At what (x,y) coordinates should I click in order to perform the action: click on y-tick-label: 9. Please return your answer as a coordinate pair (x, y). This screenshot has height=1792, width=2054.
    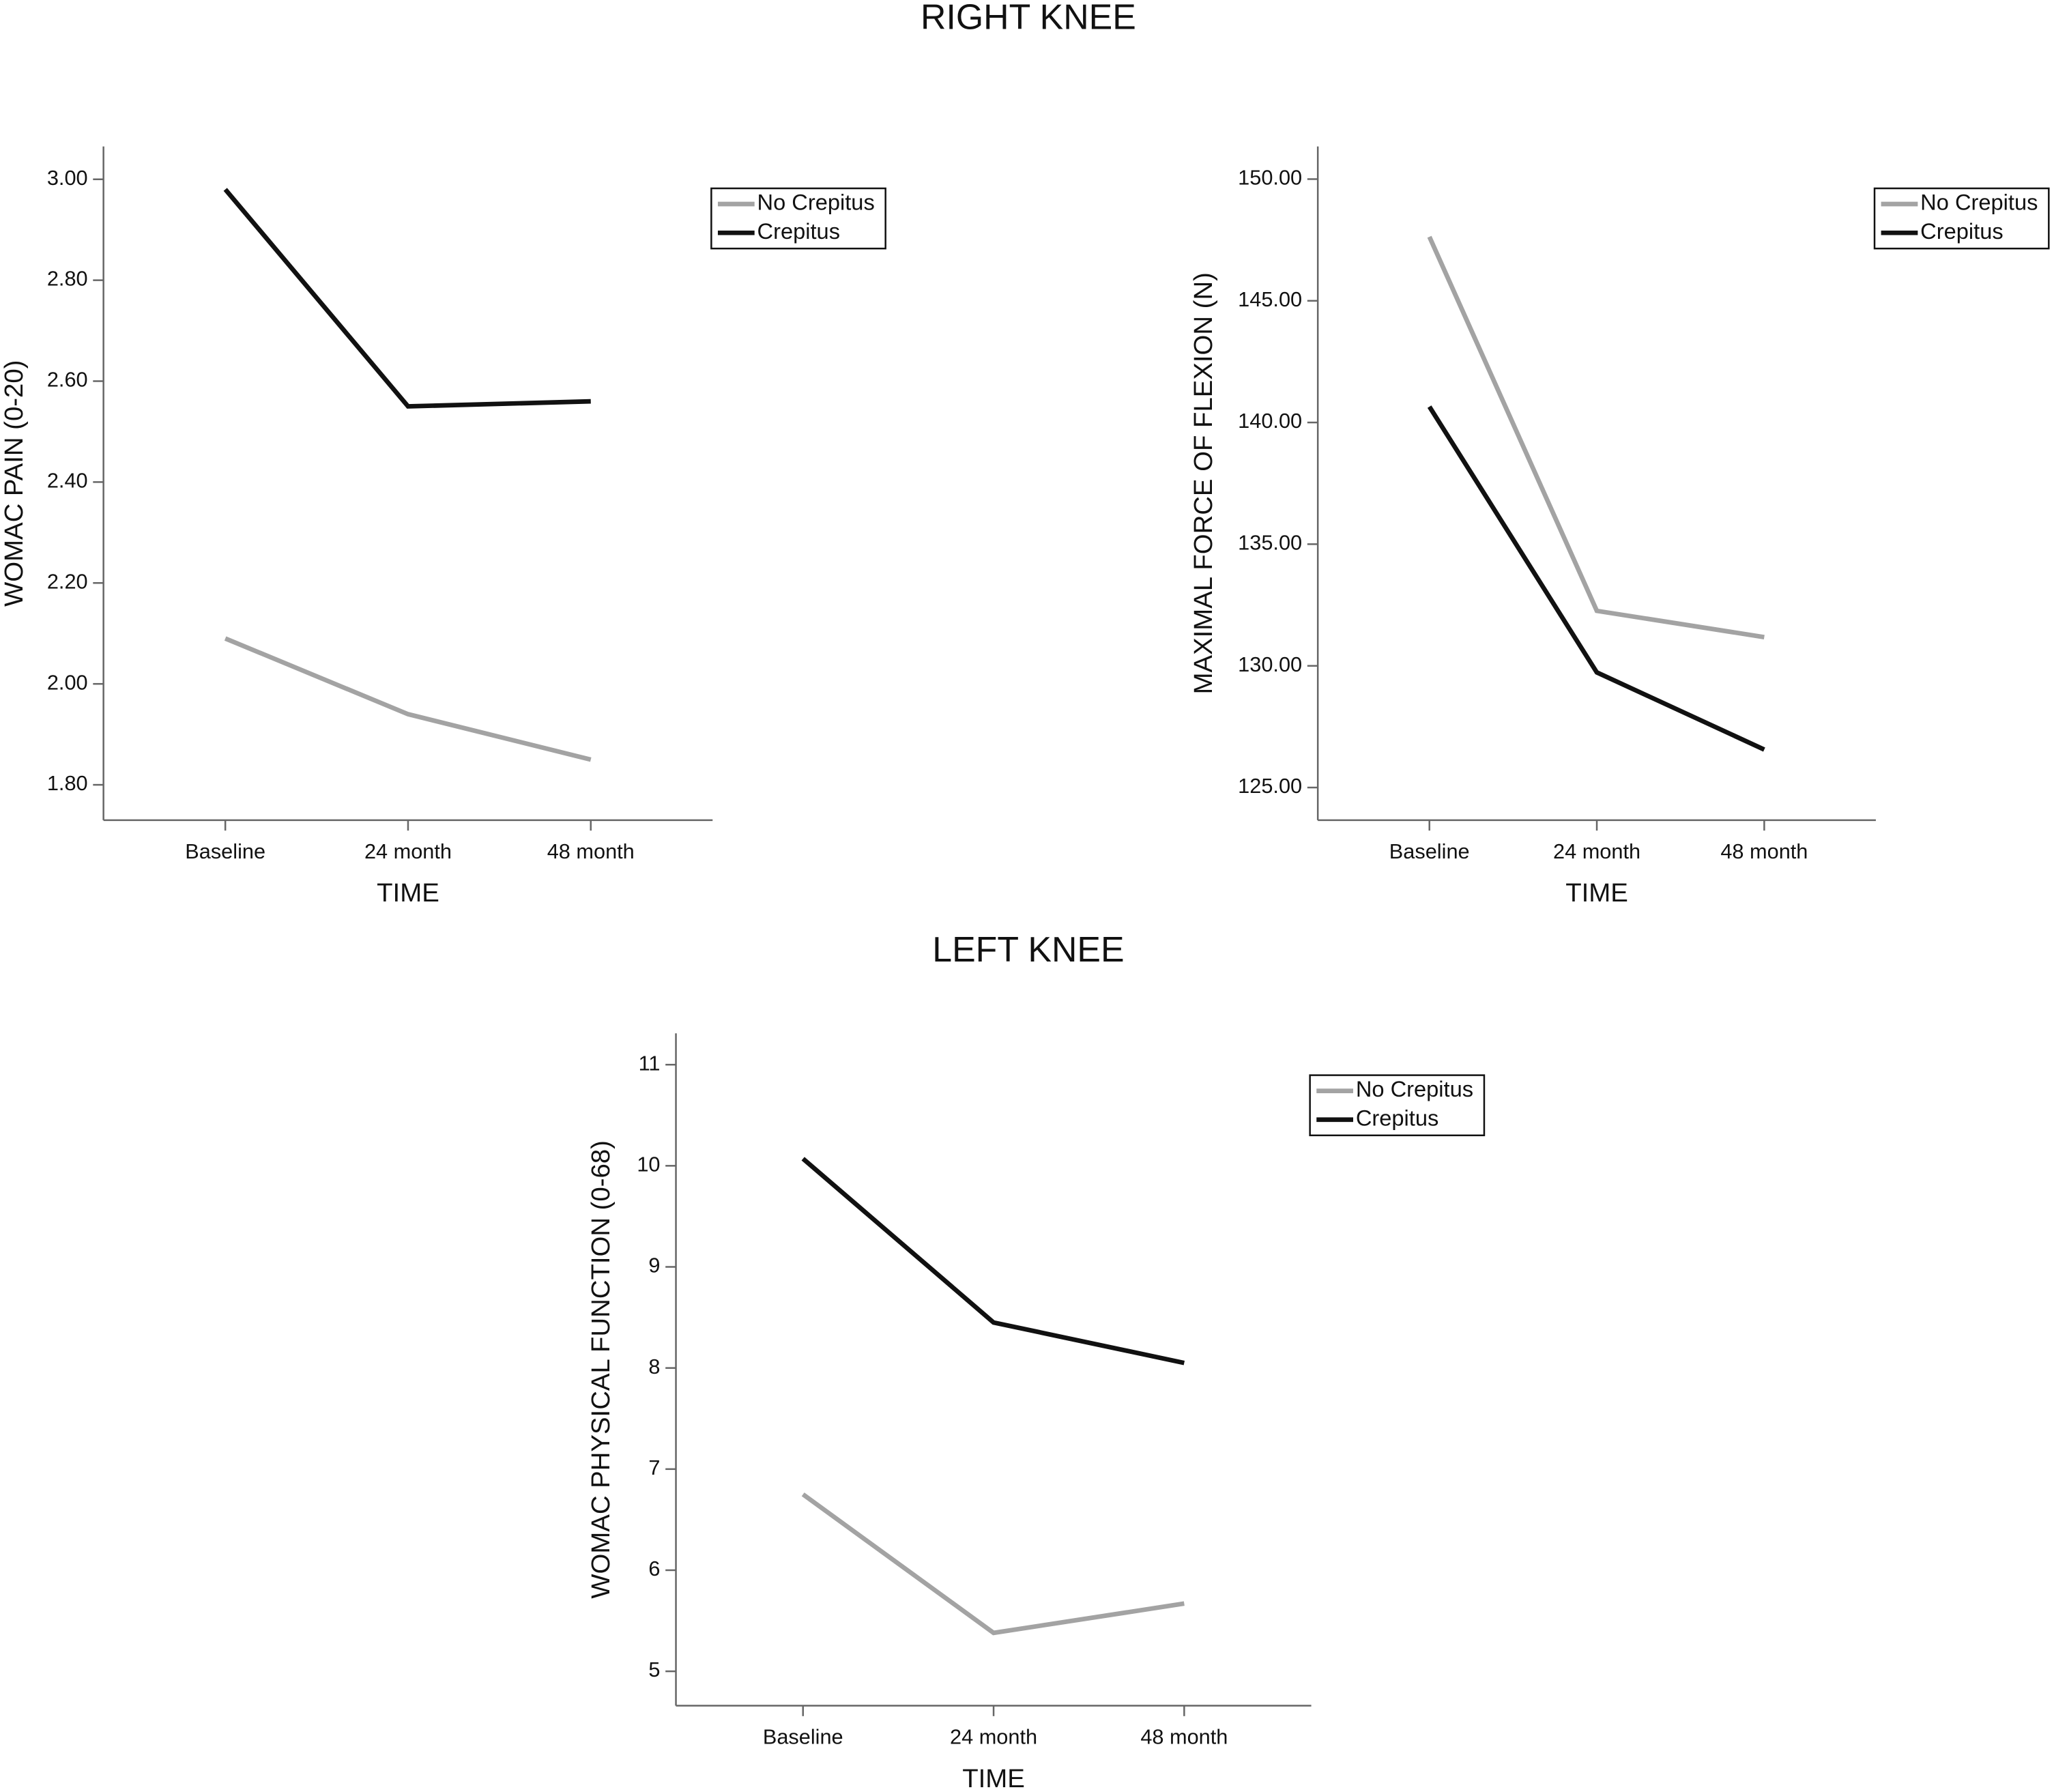
    Looking at the image, I should click on (654, 1265).